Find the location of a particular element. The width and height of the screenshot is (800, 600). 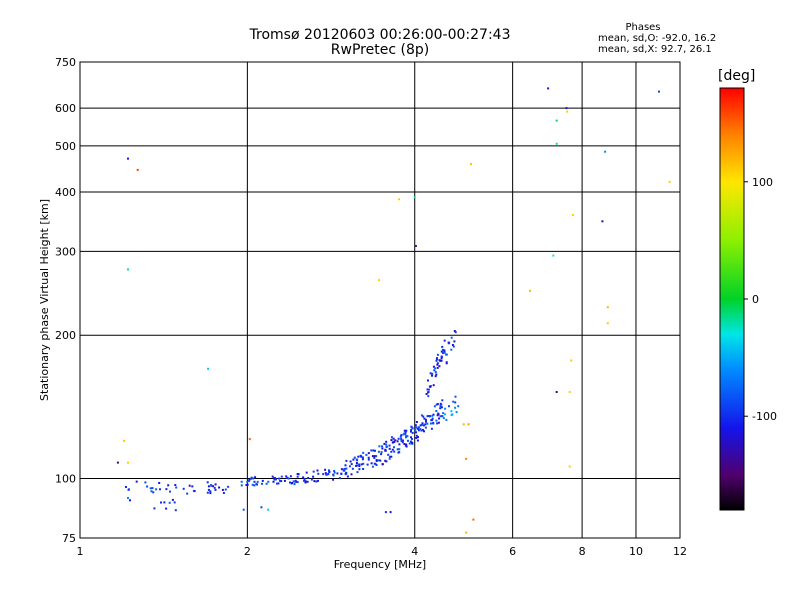

colorbar-tick-label: 0 is located at coordinates (755, 299).